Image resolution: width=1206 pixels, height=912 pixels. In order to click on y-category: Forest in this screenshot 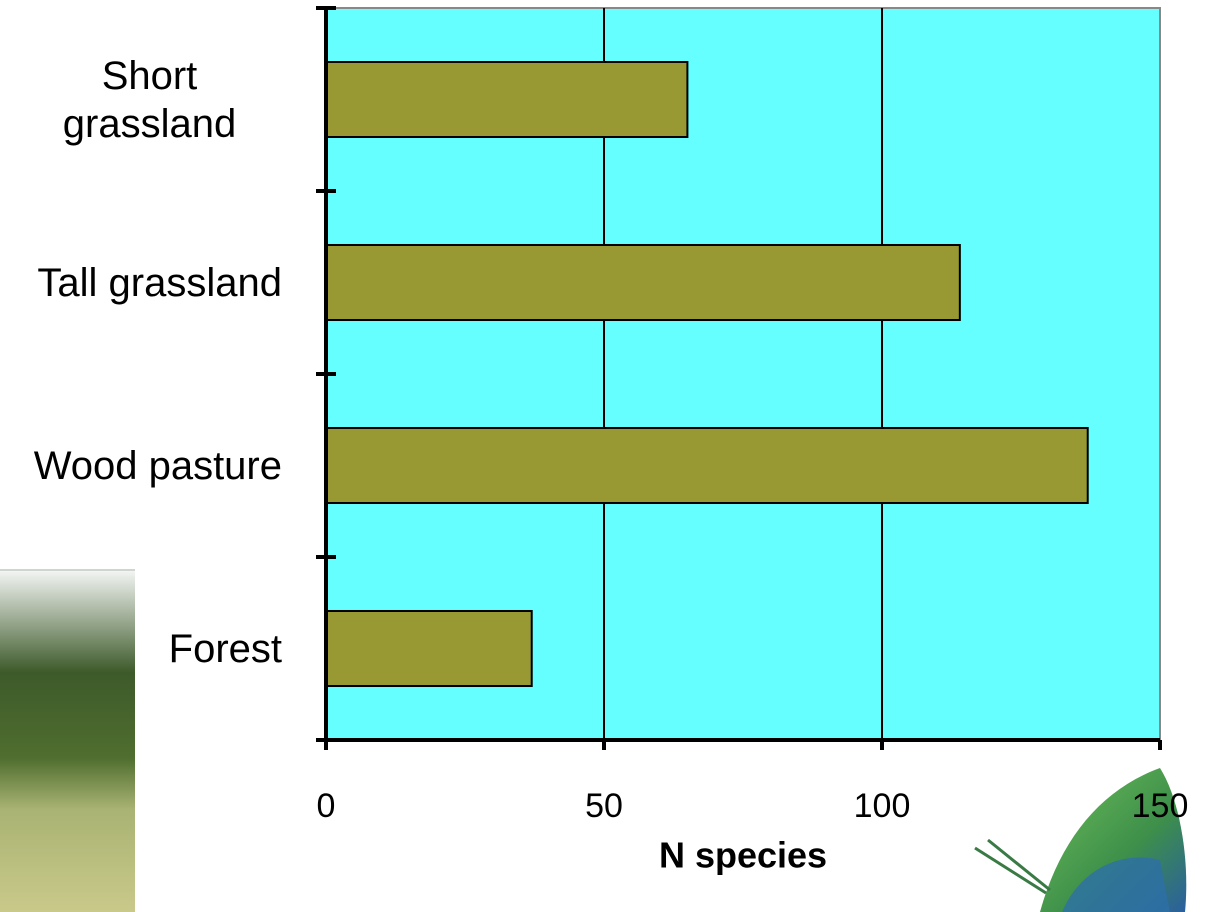, I will do `click(225, 648)`.